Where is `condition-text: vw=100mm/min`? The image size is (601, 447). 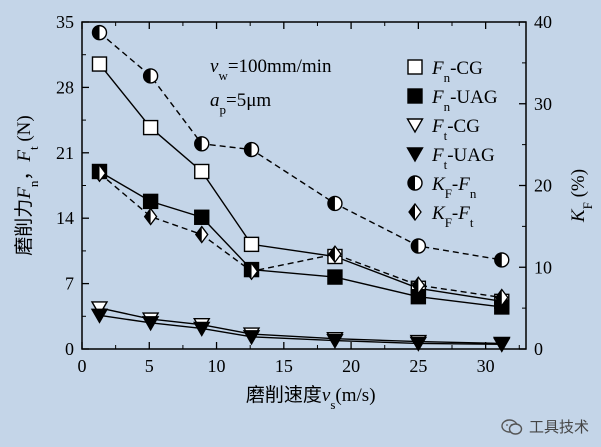
condition-text: vw=100mm/min is located at coordinates (271, 69).